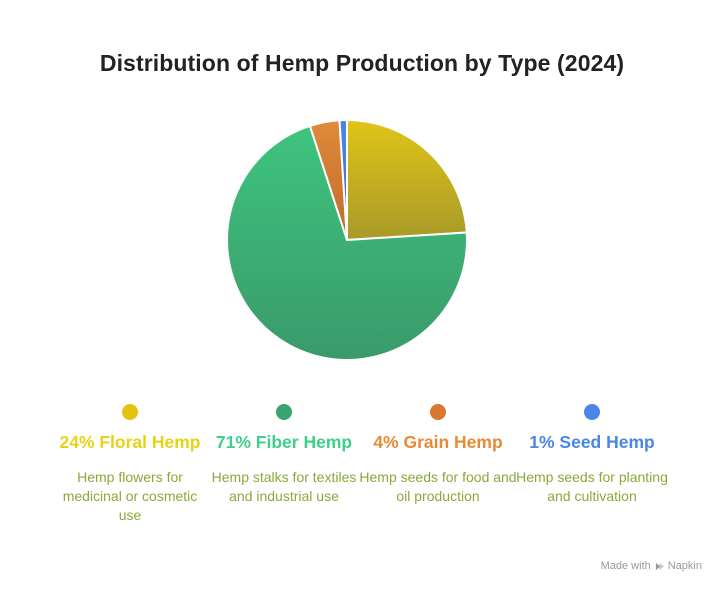 This screenshot has width=724, height=594. What do you see at coordinates (438, 442) in the screenshot?
I see `legend-label-grain-hemp: 4% Grain Hemp` at bounding box center [438, 442].